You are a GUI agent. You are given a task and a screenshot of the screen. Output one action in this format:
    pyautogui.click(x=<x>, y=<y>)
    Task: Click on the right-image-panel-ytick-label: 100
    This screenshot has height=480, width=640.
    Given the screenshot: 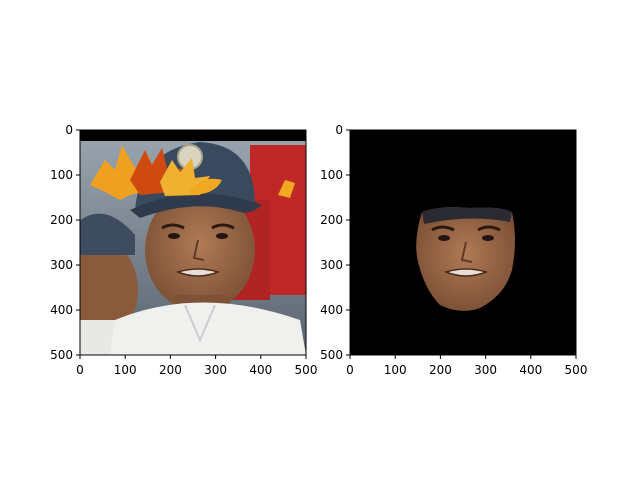 What is the action you would take?
    pyautogui.click(x=331, y=175)
    